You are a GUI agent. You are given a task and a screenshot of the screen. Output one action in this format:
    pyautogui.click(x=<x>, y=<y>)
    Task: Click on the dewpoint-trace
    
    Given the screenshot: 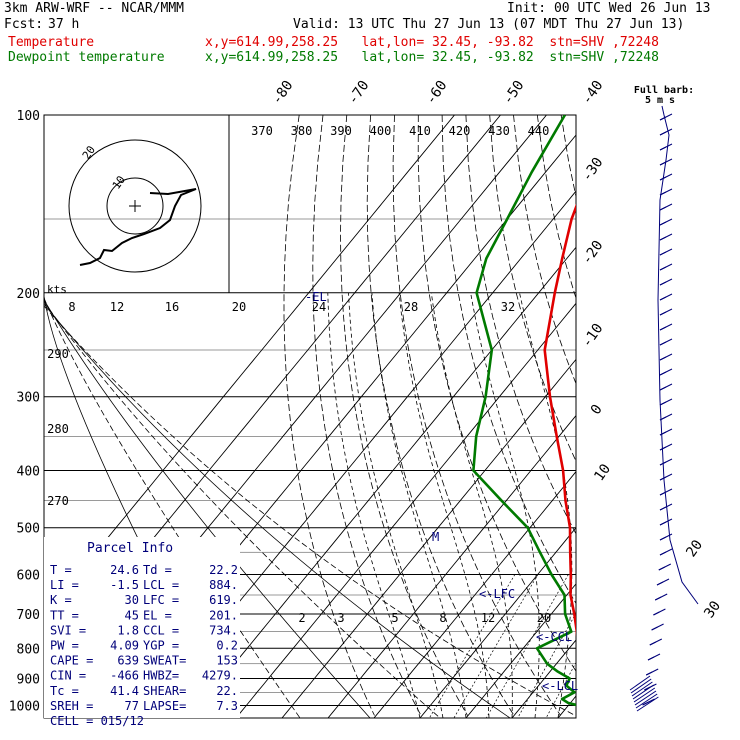 What is the action you would take?
    pyautogui.click(x=524, y=411)
    